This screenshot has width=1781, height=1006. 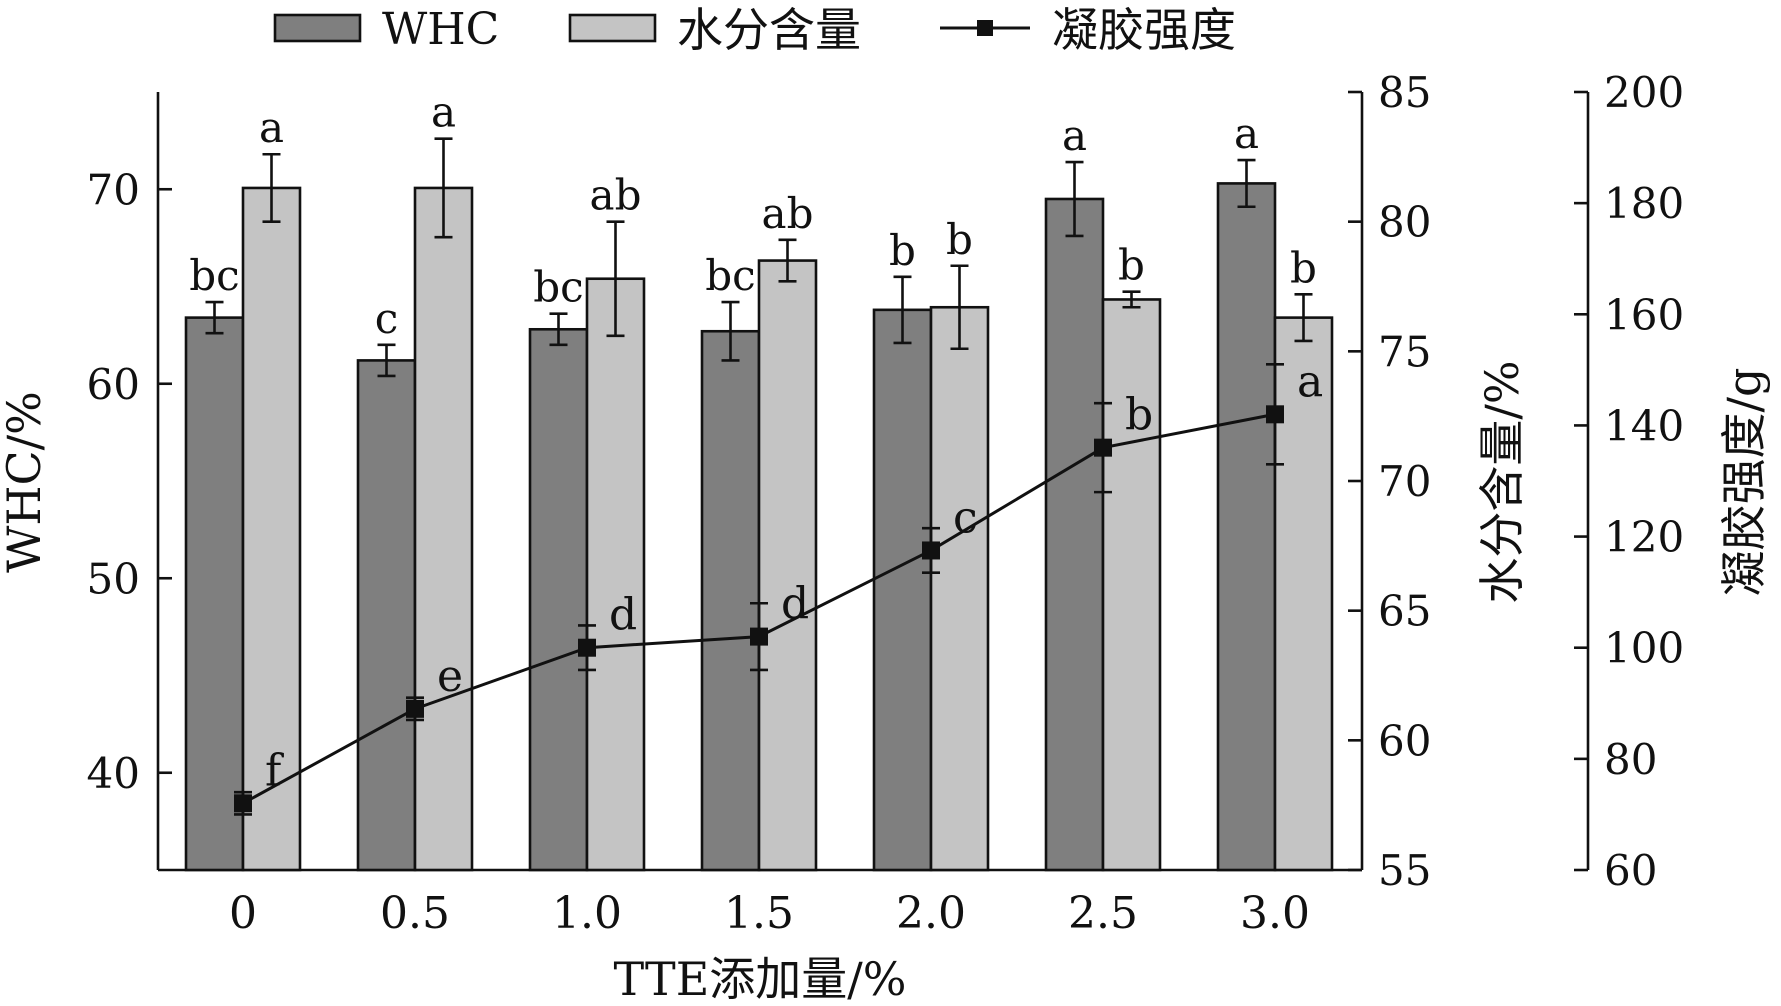 What do you see at coordinates (1144, 30) in the screenshot?
I see `legend-label-gel: 凝胶强度` at bounding box center [1144, 30].